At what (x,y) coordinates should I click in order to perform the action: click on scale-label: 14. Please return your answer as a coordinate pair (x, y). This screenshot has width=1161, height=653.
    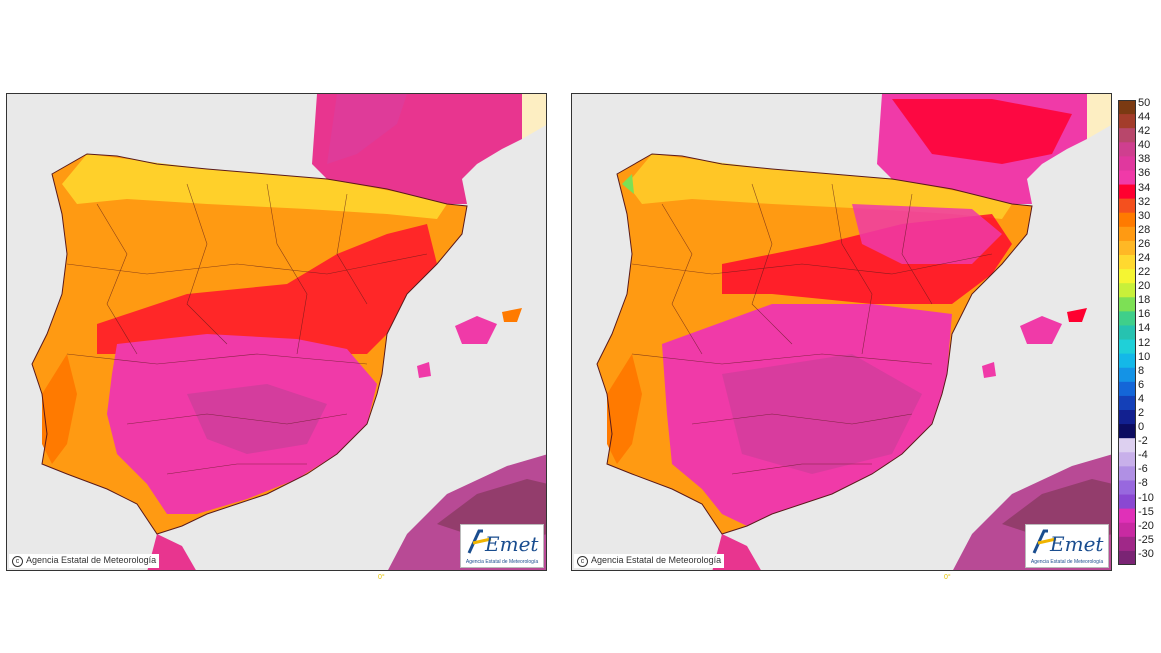
    Looking at the image, I should click on (1144, 328).